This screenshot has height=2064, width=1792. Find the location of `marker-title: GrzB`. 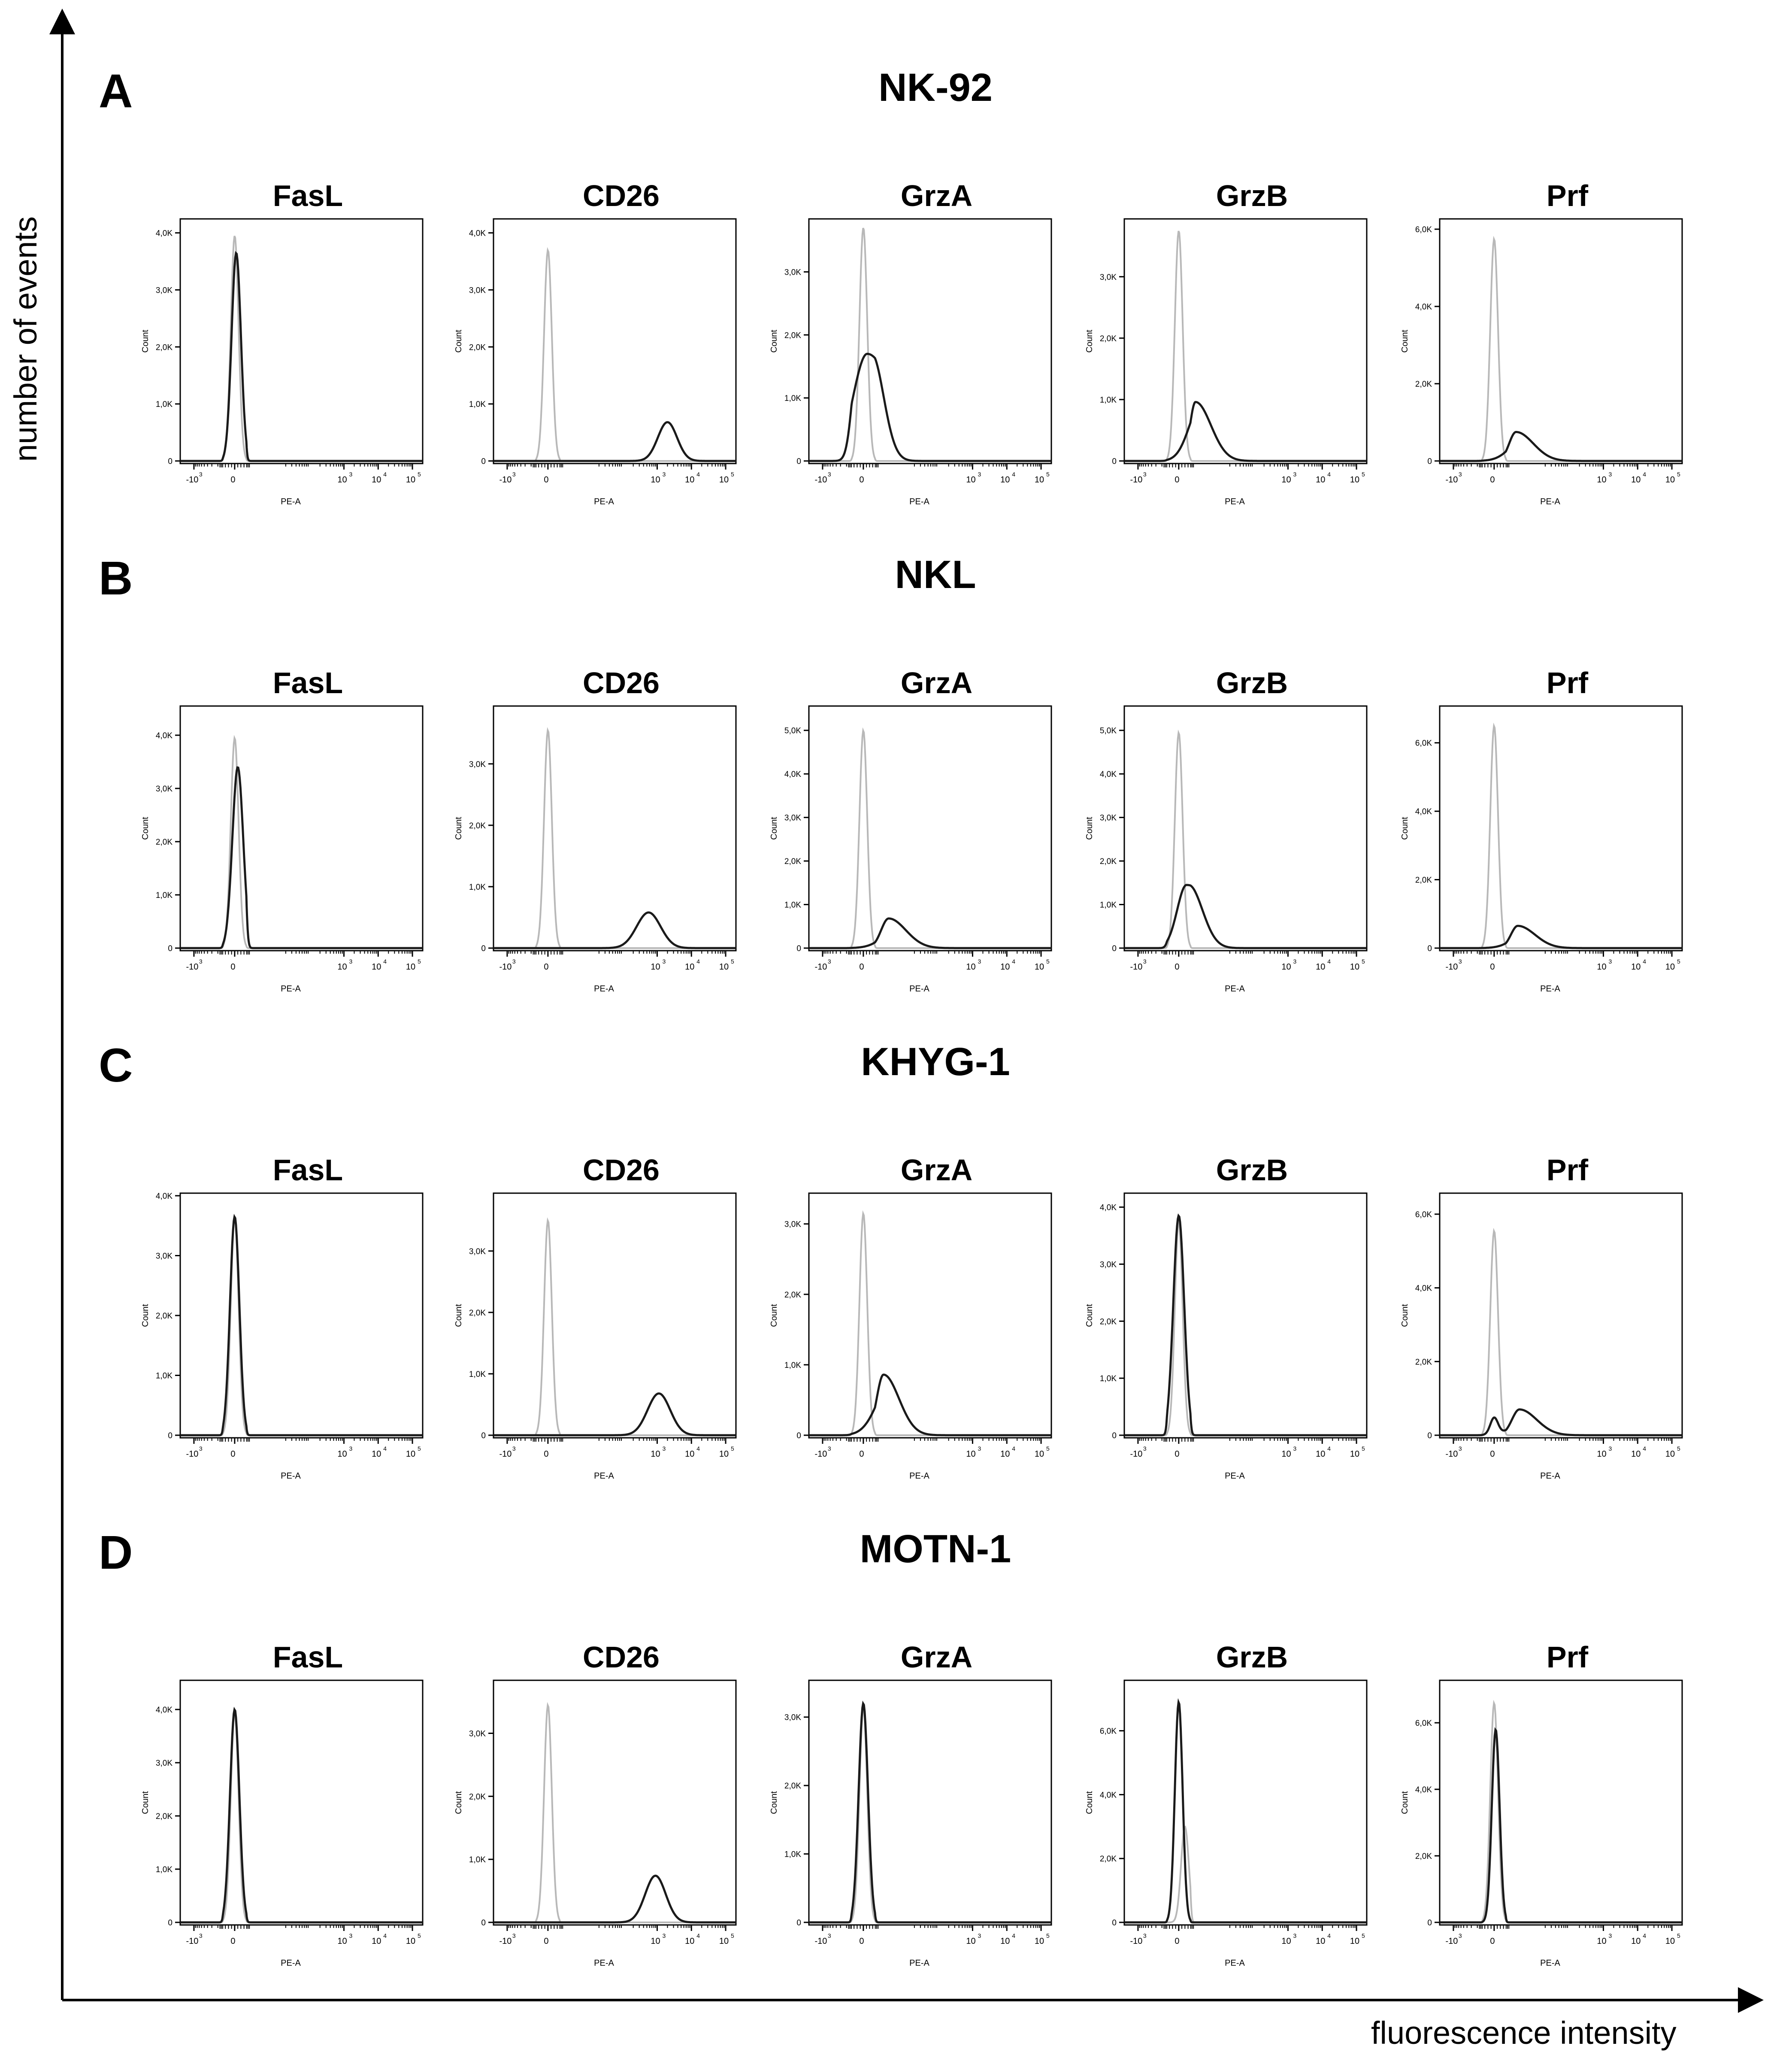

marker-title: GrzB is located at coordinates (1252, 1657).